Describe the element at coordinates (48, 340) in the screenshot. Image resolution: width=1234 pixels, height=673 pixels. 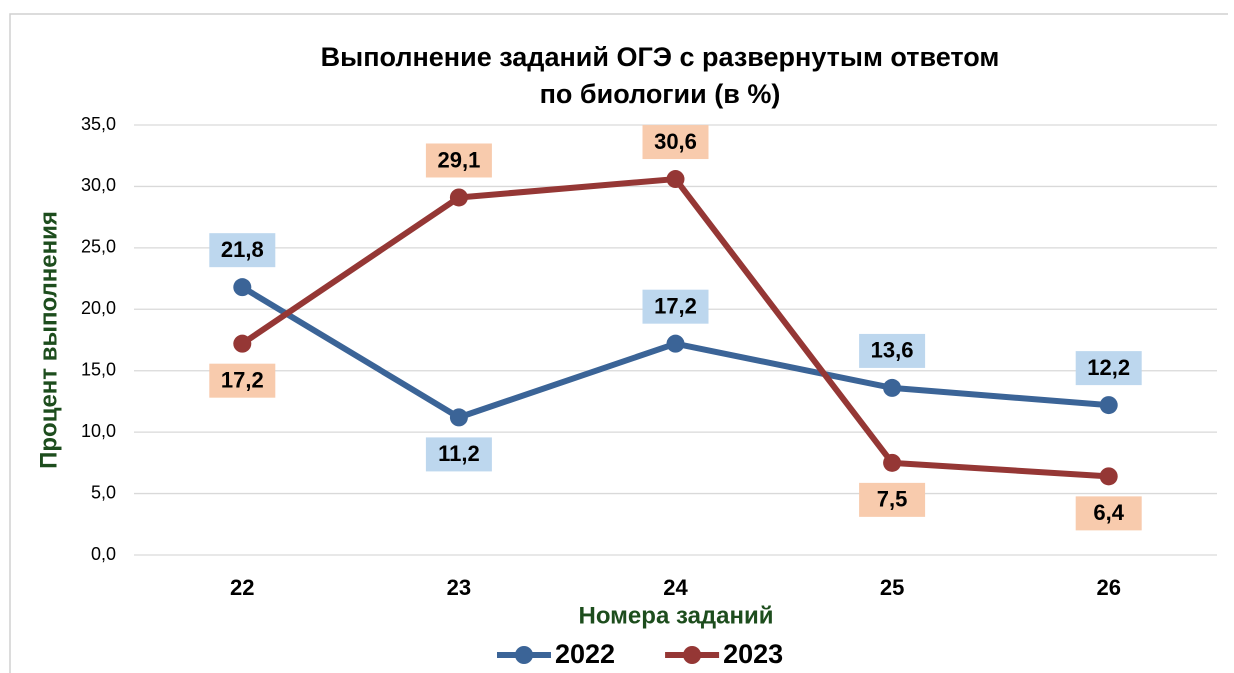
I see `y-axis-label: Процент выполнения` at that location.